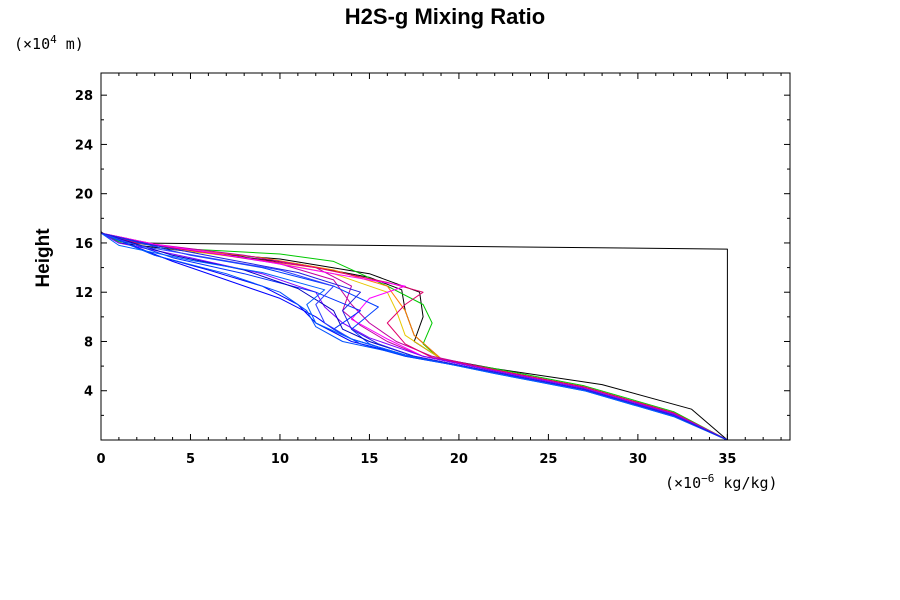  Describe the element at coordinates (84, 244) in the screenshot. I see `y-tick-label: 16` at that location.